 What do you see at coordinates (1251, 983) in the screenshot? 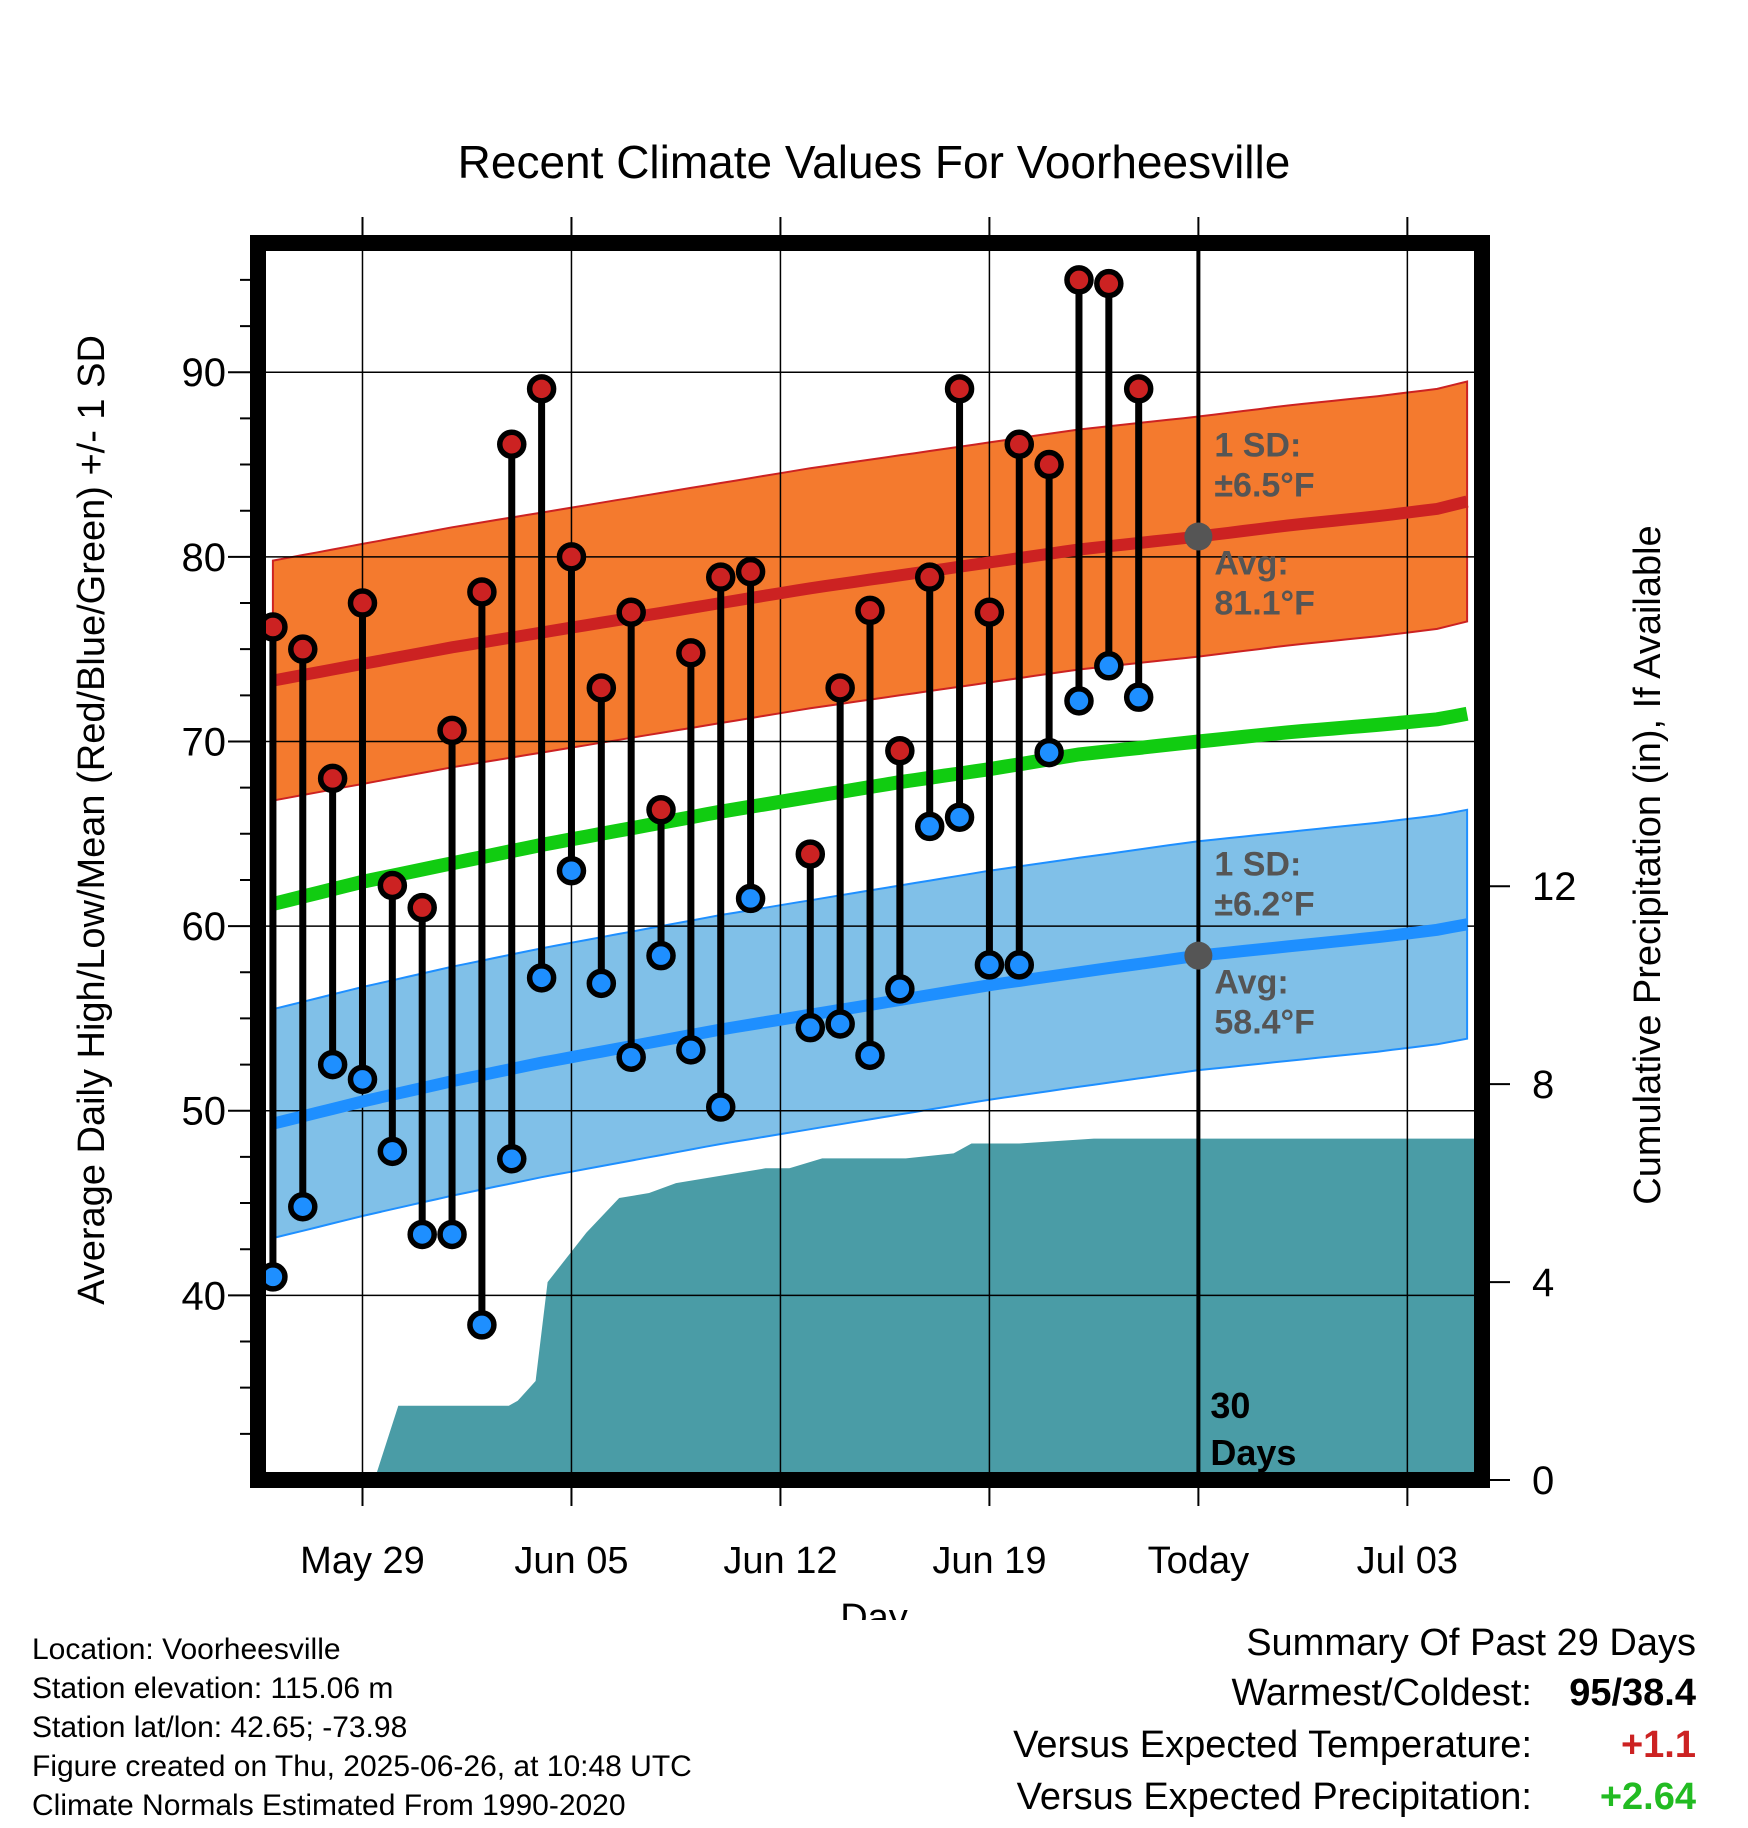
I see `low-avg-label: Avg:` at bounding box center [1251, 983].